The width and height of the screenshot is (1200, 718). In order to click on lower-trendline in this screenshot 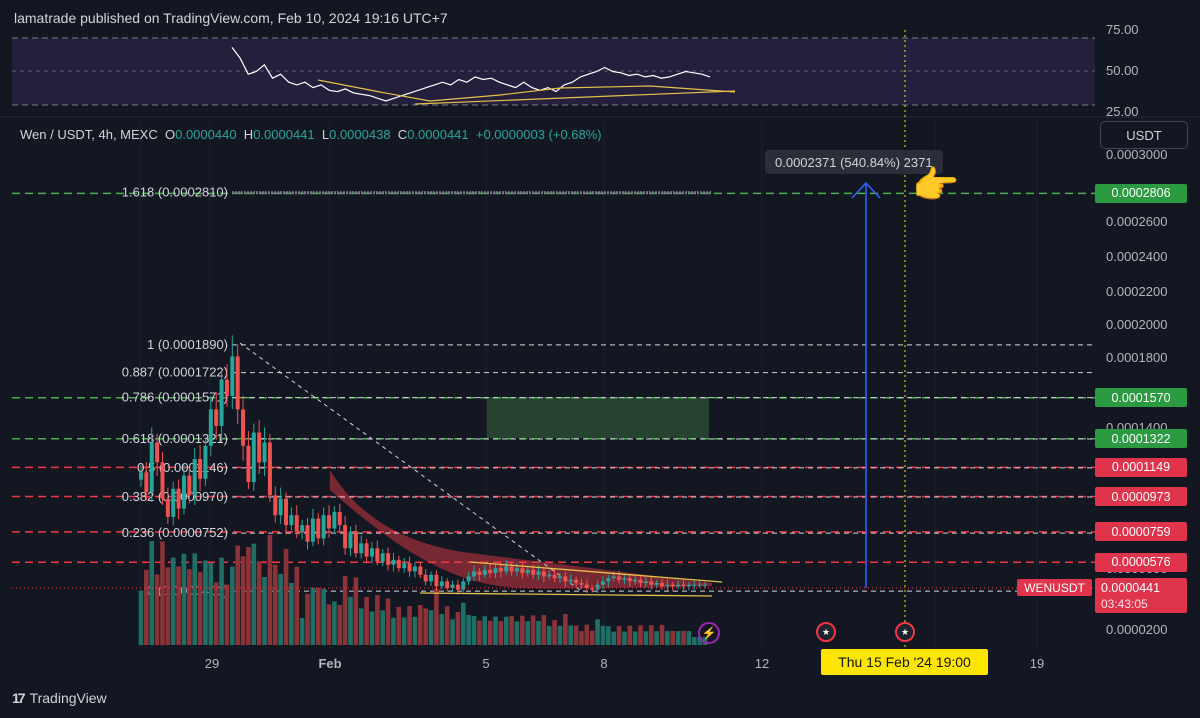, I will do `click(566, 594)`.